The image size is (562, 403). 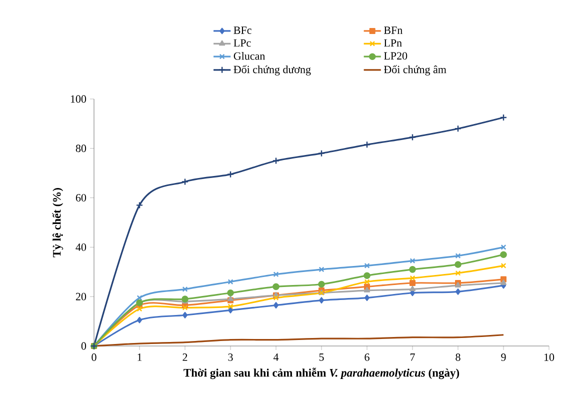 What do you see at coordinates (230, 357) in the screenshot?
I see `x-tick-label: 3` at bounding box center [230, 357].